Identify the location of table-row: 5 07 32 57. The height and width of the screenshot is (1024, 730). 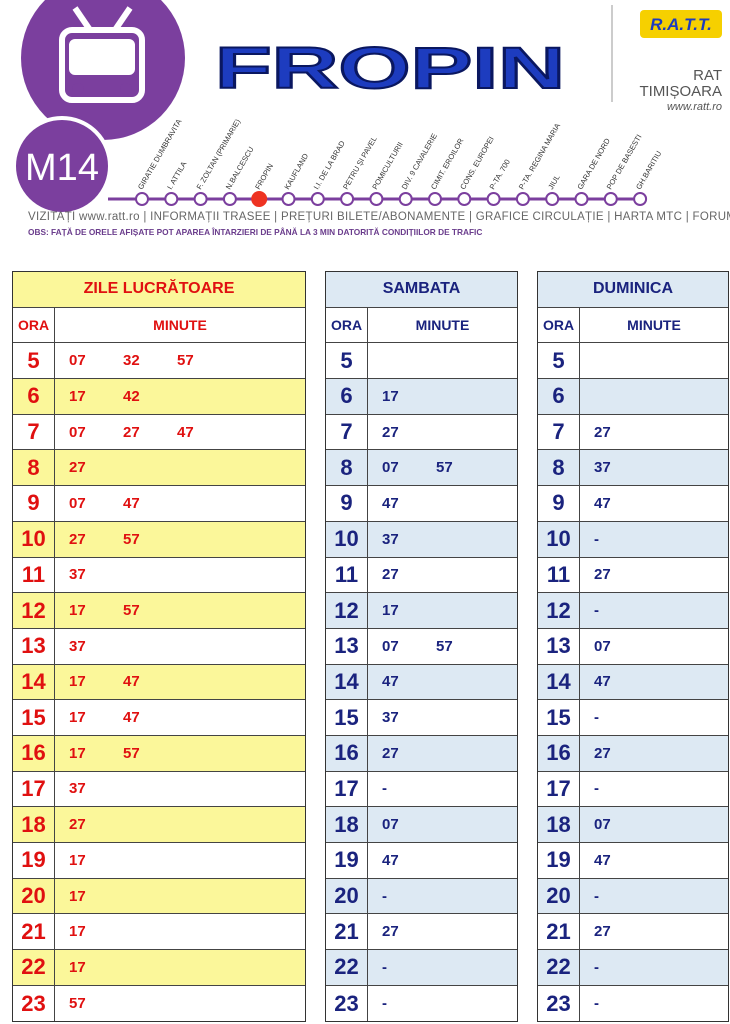
(159, 361).